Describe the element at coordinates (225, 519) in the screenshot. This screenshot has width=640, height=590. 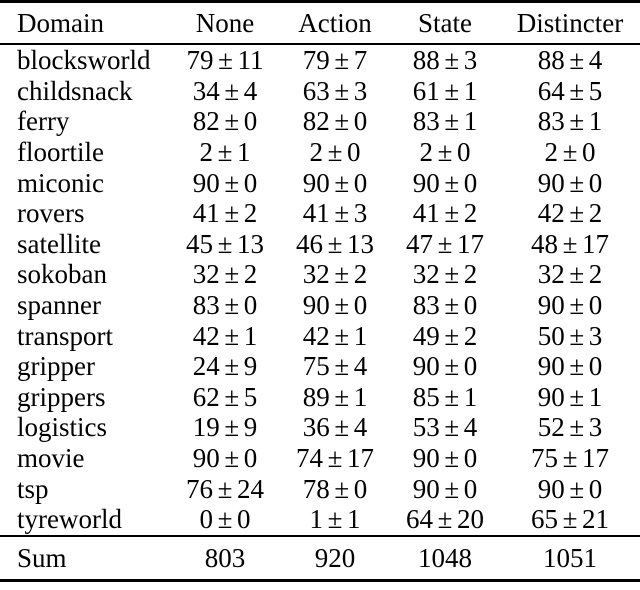
I see `value-cell: 0 ±0` at that location.